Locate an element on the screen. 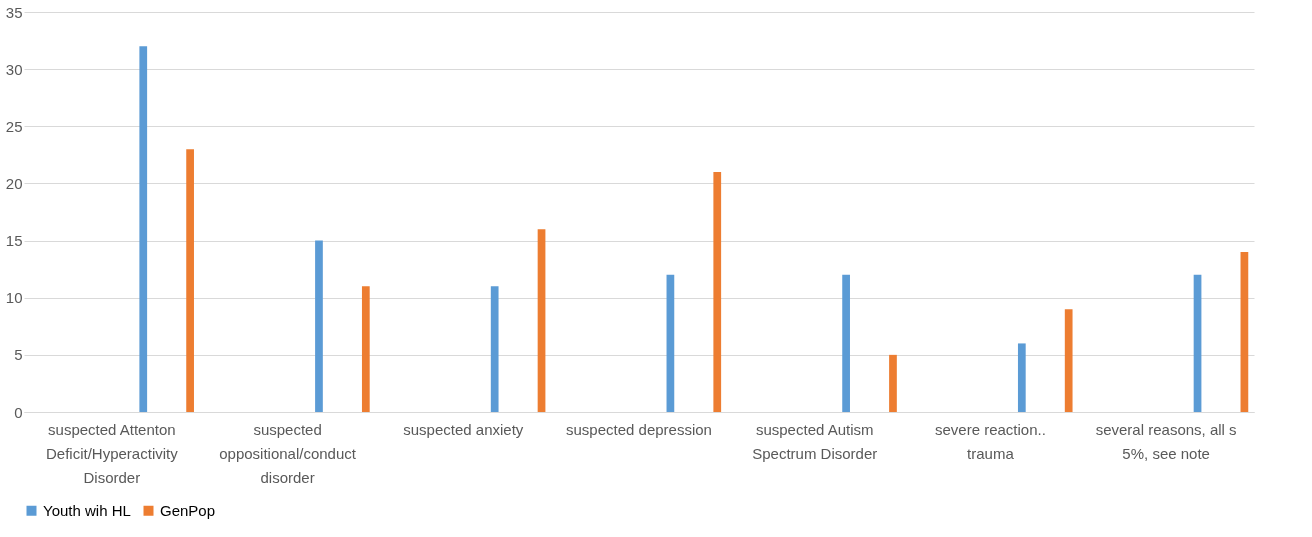 The height and width of the screenshot is (537, 1312). x-tick-label: several reasons, all s 5%, see note is located at coordinates (1166, 441).